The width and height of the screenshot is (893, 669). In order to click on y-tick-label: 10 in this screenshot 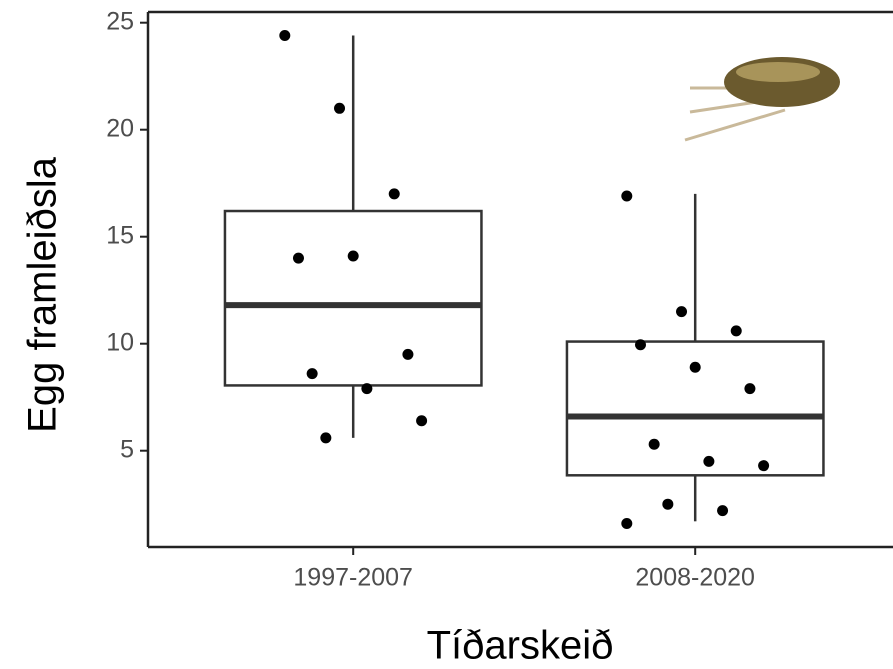, I will do `click(120, 342)`.